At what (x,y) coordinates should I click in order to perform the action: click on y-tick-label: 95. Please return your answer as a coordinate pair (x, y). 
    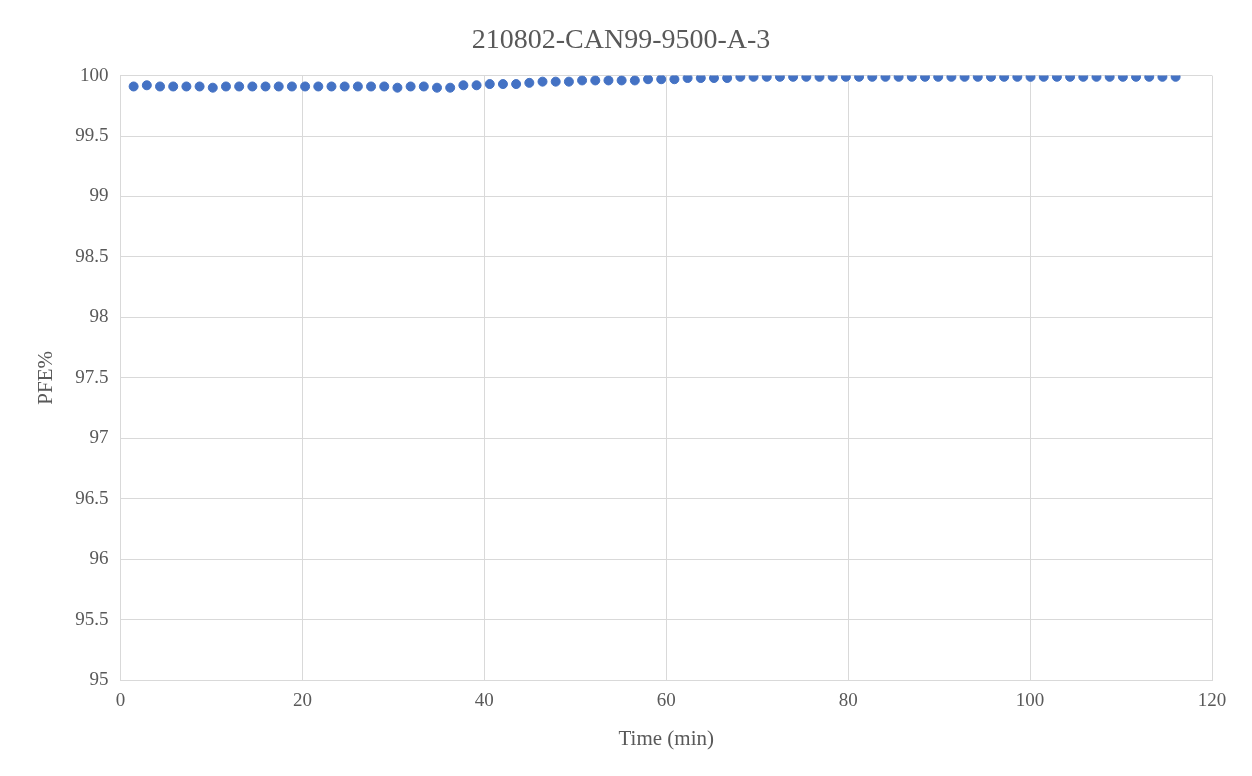
    Looking at the image, I should click on (99, 678).